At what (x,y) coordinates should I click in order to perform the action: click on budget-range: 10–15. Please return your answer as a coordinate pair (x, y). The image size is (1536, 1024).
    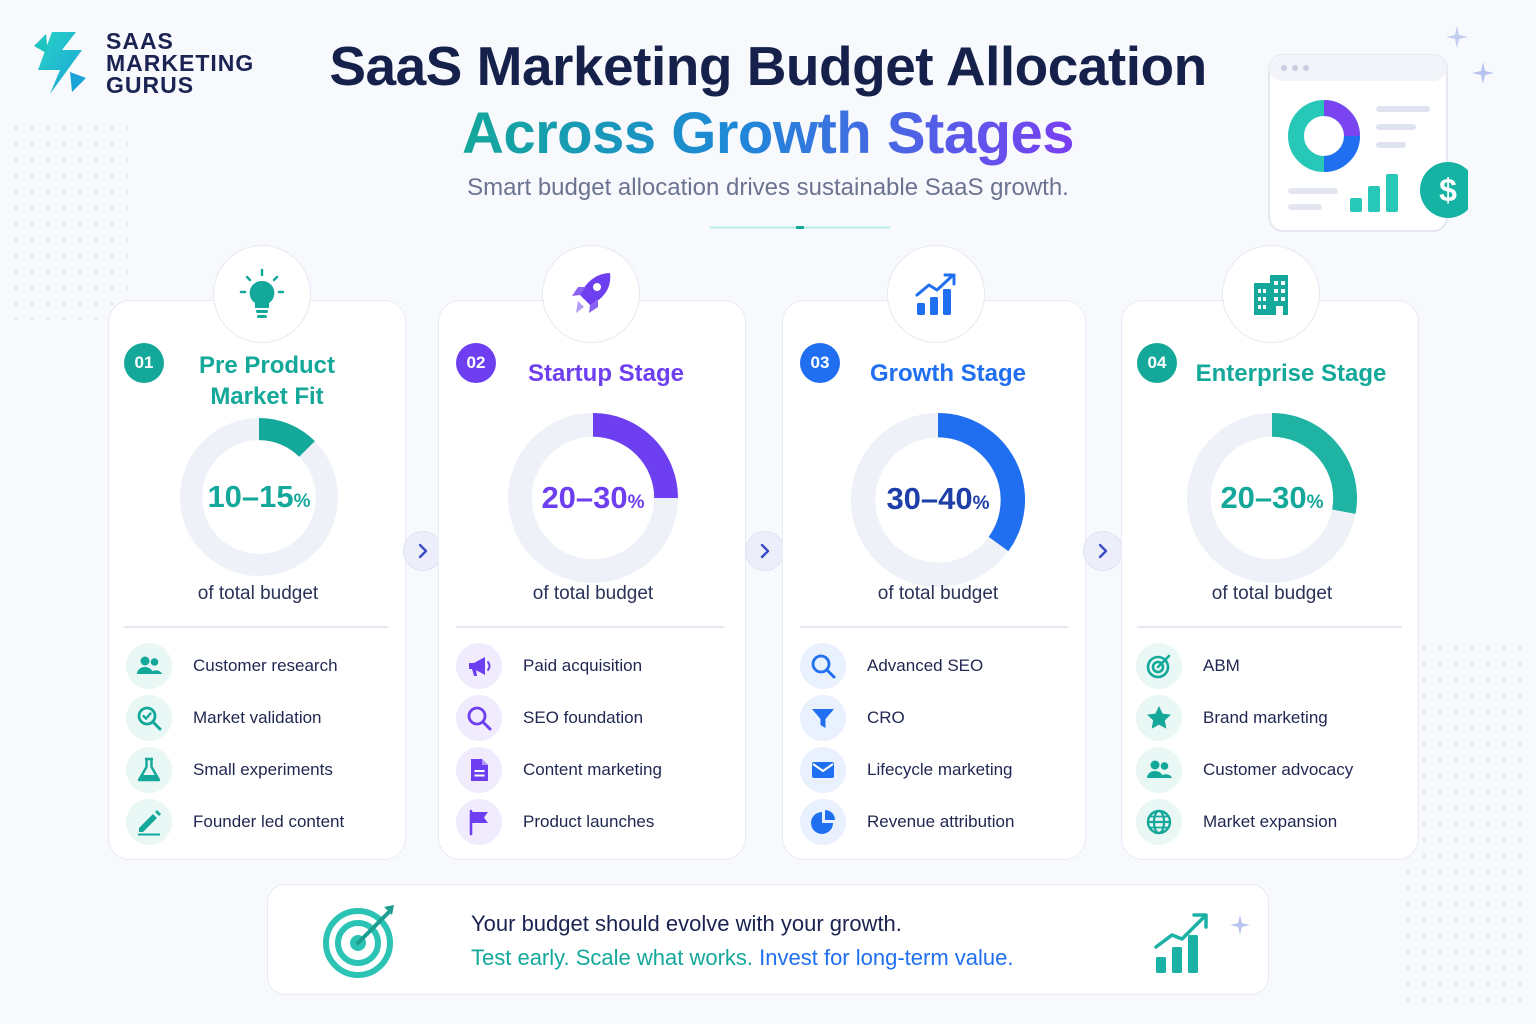
    Looking at the image, I should click on (250, 496).